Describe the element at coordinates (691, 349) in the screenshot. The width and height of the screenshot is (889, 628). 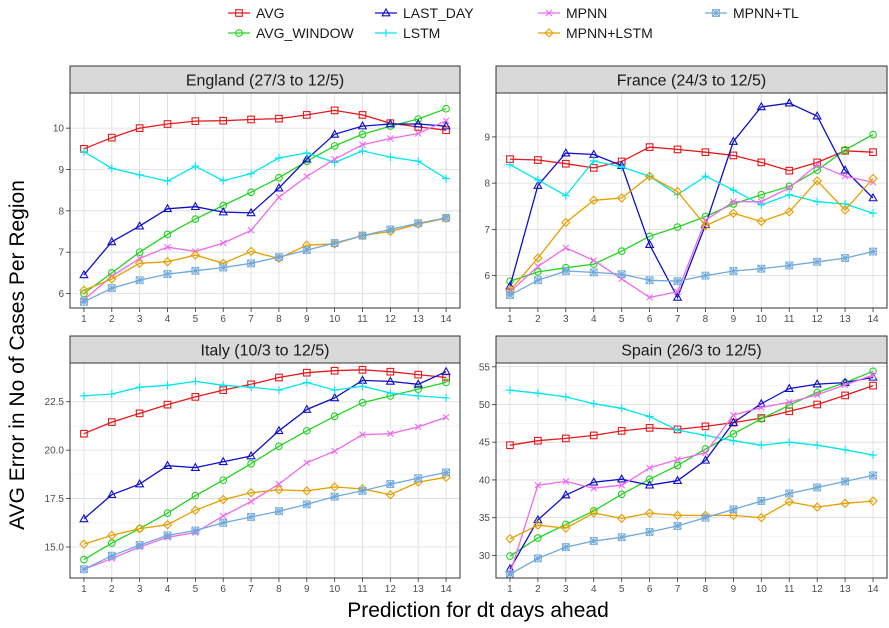
I see `panel-spain-strip` at that location.